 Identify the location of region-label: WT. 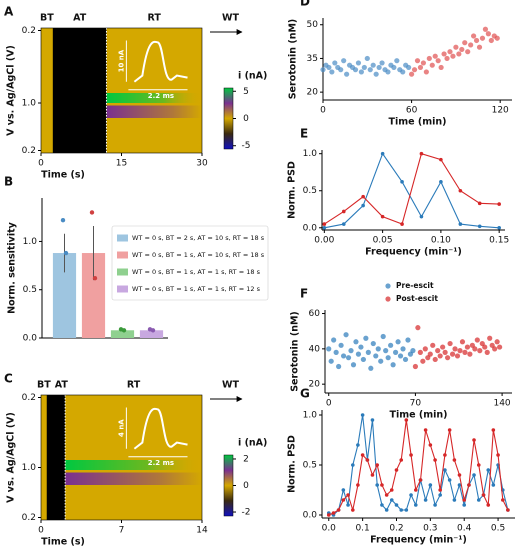
(230, 18).